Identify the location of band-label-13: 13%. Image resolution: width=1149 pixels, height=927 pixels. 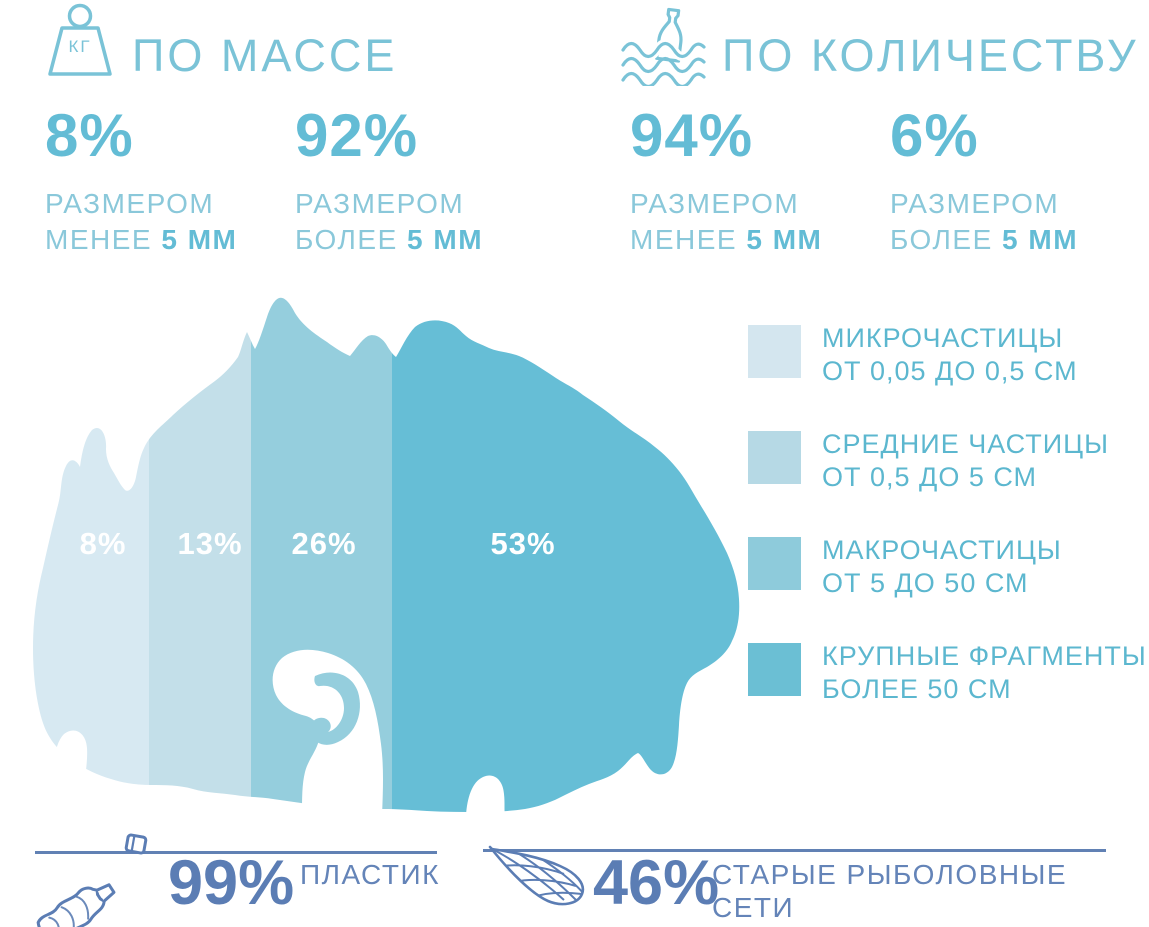
(209, 543).